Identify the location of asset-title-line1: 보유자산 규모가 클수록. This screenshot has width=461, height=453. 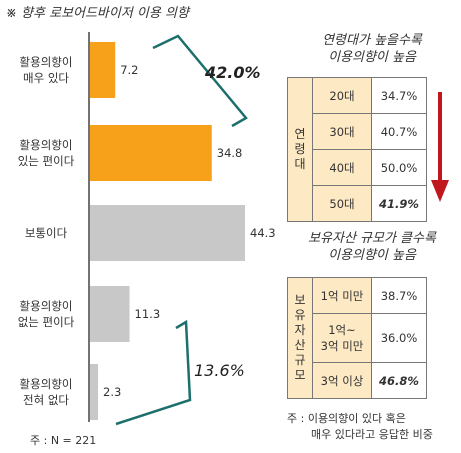
(372, 238).